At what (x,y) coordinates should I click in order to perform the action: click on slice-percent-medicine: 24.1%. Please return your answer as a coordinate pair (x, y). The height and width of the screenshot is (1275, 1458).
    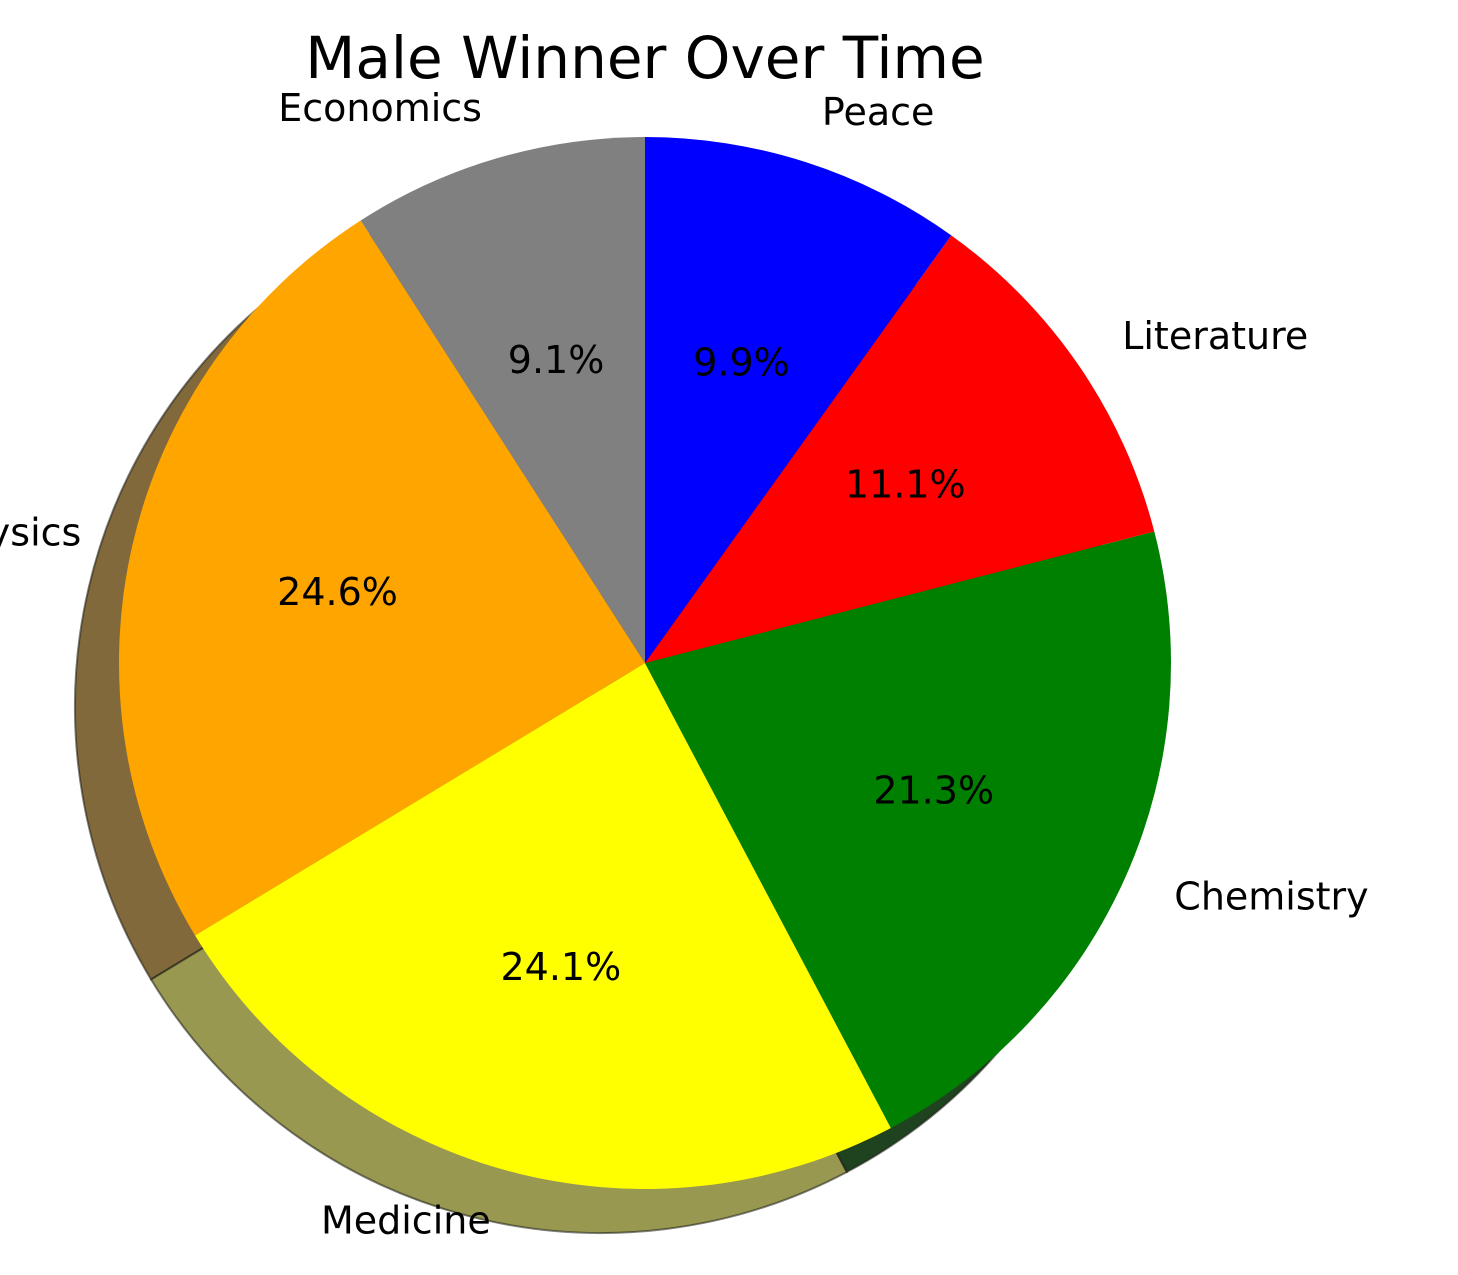
    Looking at the image, I should click on (560, 967).